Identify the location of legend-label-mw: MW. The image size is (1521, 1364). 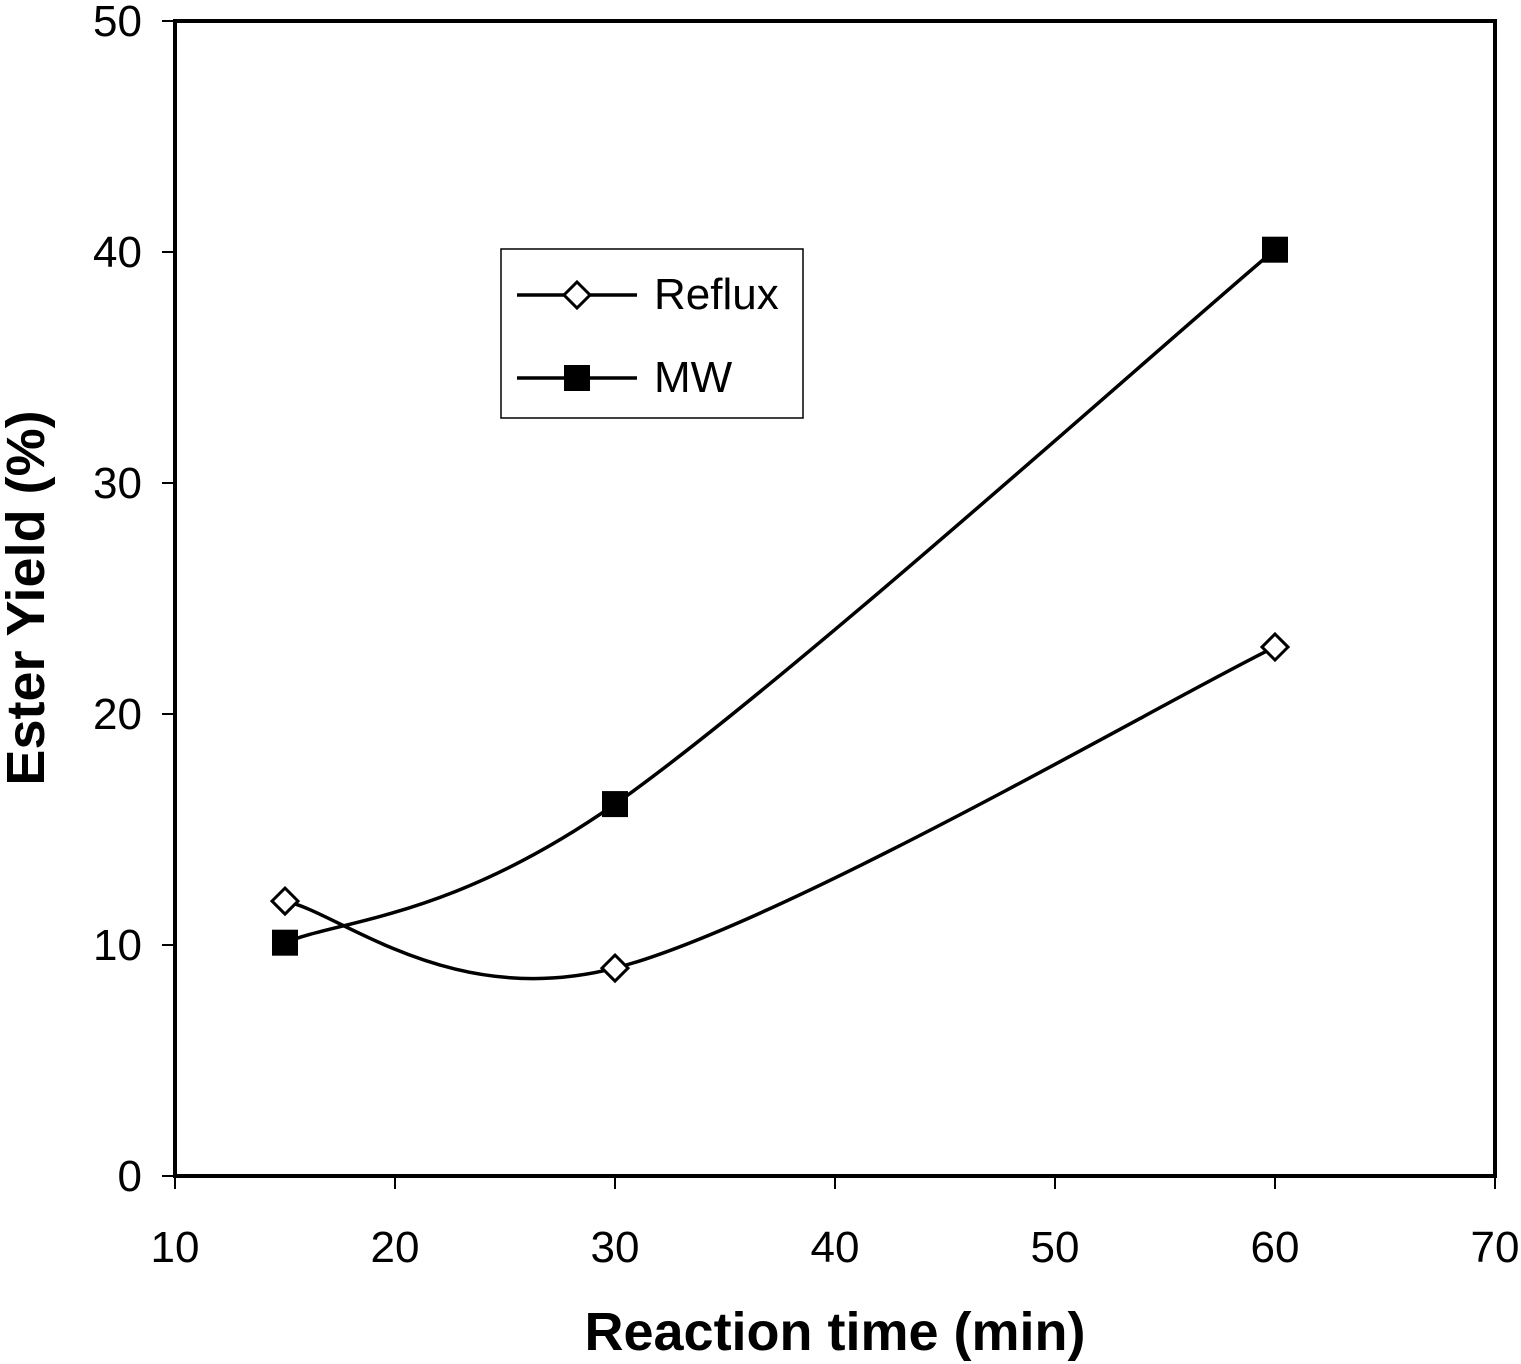
(693, 377).